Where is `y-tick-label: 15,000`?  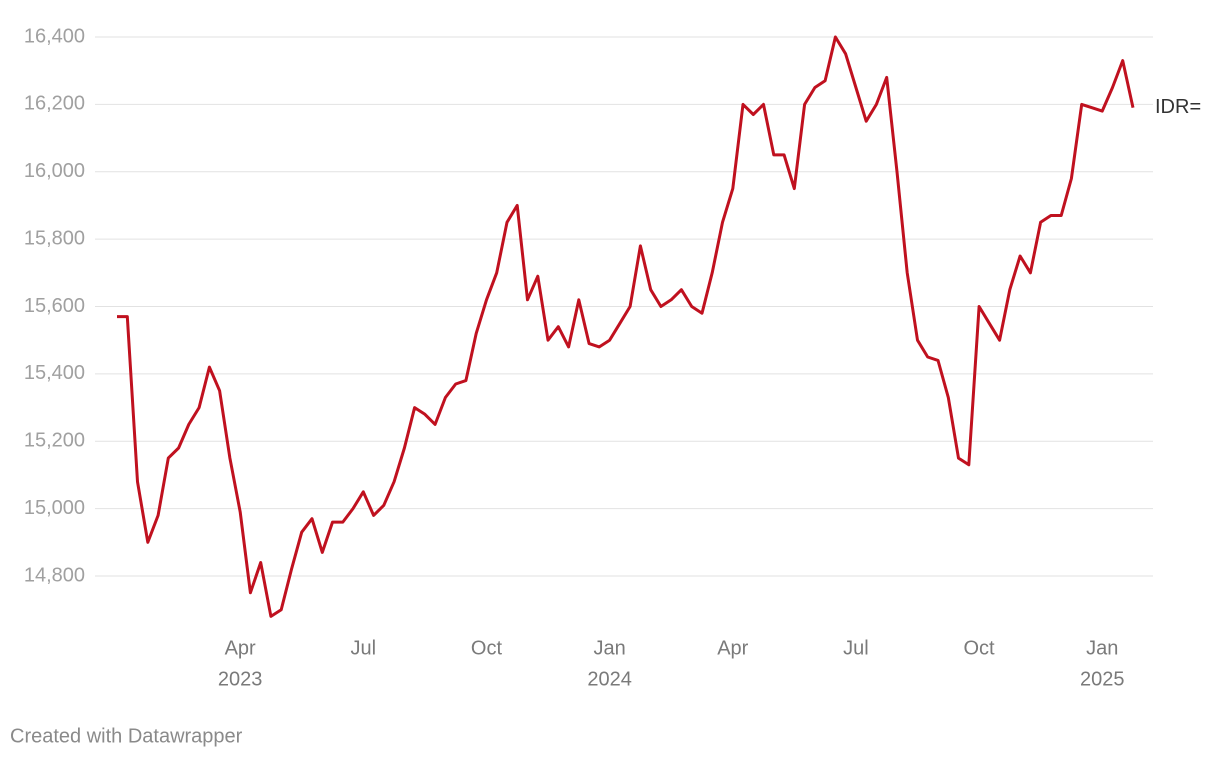
y-tick-label: 15,000 is located at coordinates (54, 508).